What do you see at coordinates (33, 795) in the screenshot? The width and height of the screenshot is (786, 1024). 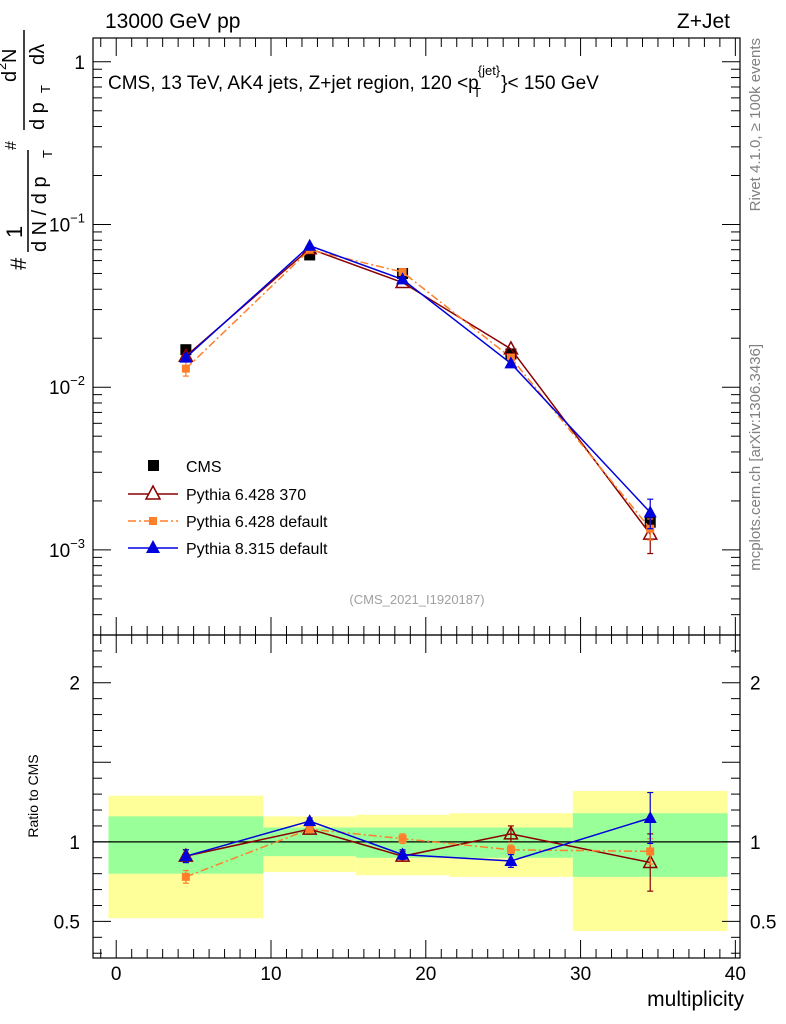 I see `ratio-ylabel: Ratio to CMS` at bounding box center [33, 795].